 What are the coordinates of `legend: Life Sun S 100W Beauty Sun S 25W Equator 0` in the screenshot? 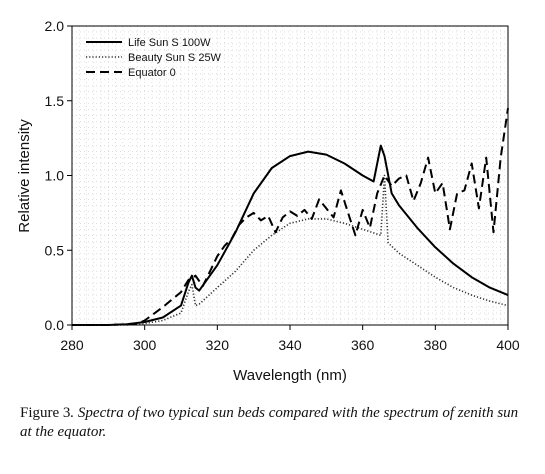 It's located at (154, 58).